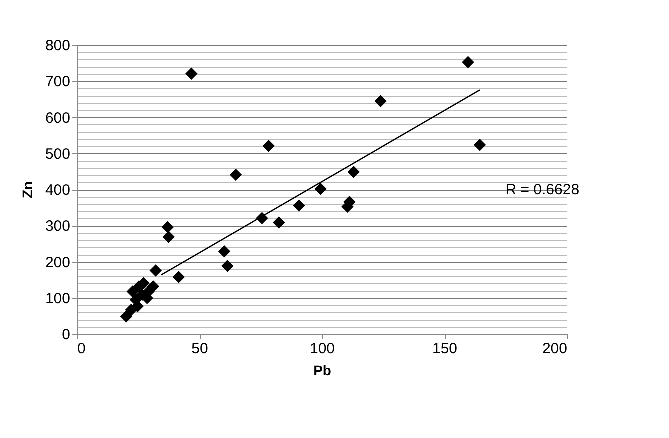 This screenshot has height=438, width=669. What do you see at coordinates (66, 335) in the screenshot?
I see `y-tick-label: 0` at bounding box center [66, 335].